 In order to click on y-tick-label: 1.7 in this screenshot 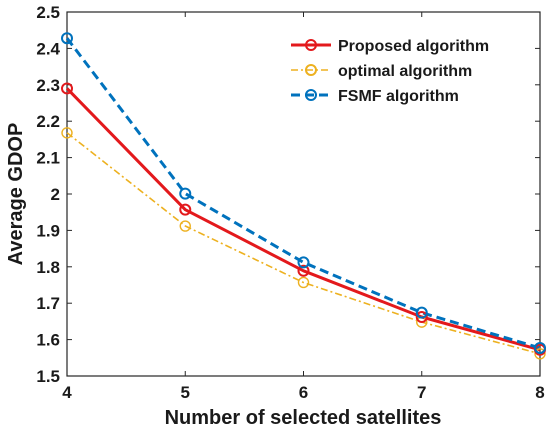, I will do `click(48, 303)`.